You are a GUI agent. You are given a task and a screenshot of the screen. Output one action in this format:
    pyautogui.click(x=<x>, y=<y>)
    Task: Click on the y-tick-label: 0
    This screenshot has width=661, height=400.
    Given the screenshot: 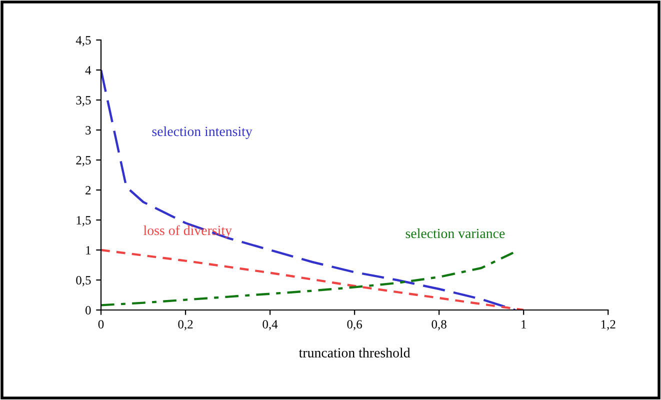 What is the action you would take?
    pyautogui.click(x=88, y=310)
    